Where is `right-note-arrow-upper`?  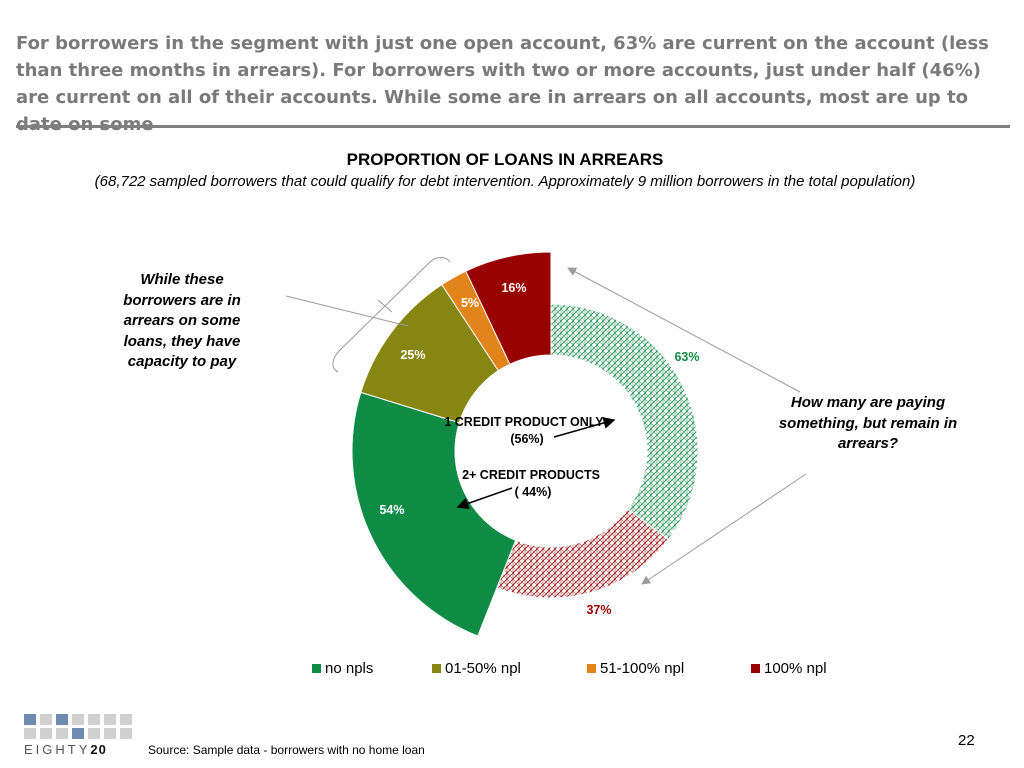 right-note-arrow-upper is located at coordinates (684, 330).